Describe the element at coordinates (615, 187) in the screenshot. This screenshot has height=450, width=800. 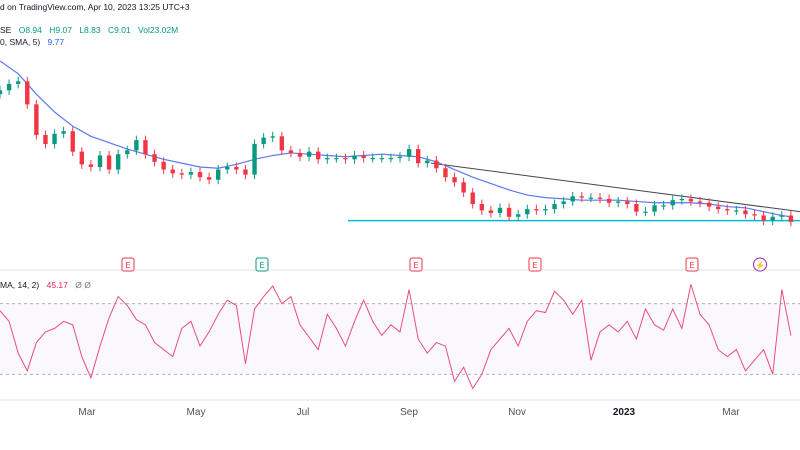
I see `trendline` at that location.